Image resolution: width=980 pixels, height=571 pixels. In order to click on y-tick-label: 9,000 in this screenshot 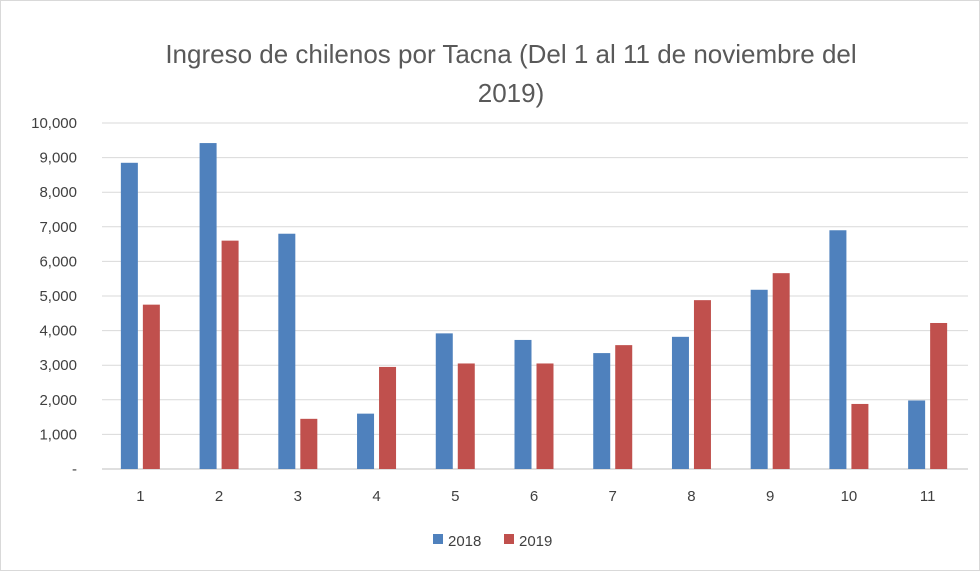, I will do `click(58, 158)`.